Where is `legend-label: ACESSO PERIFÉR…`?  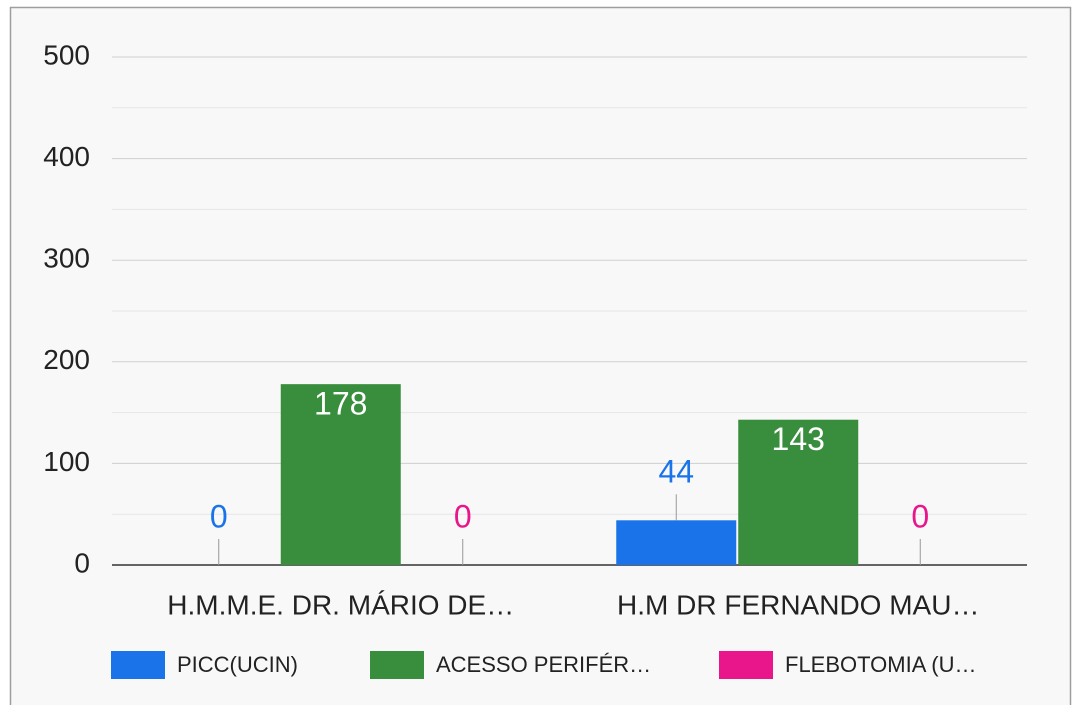
legend-label: ACESSO PERIFÉR… is located at coordinates (543, 664).